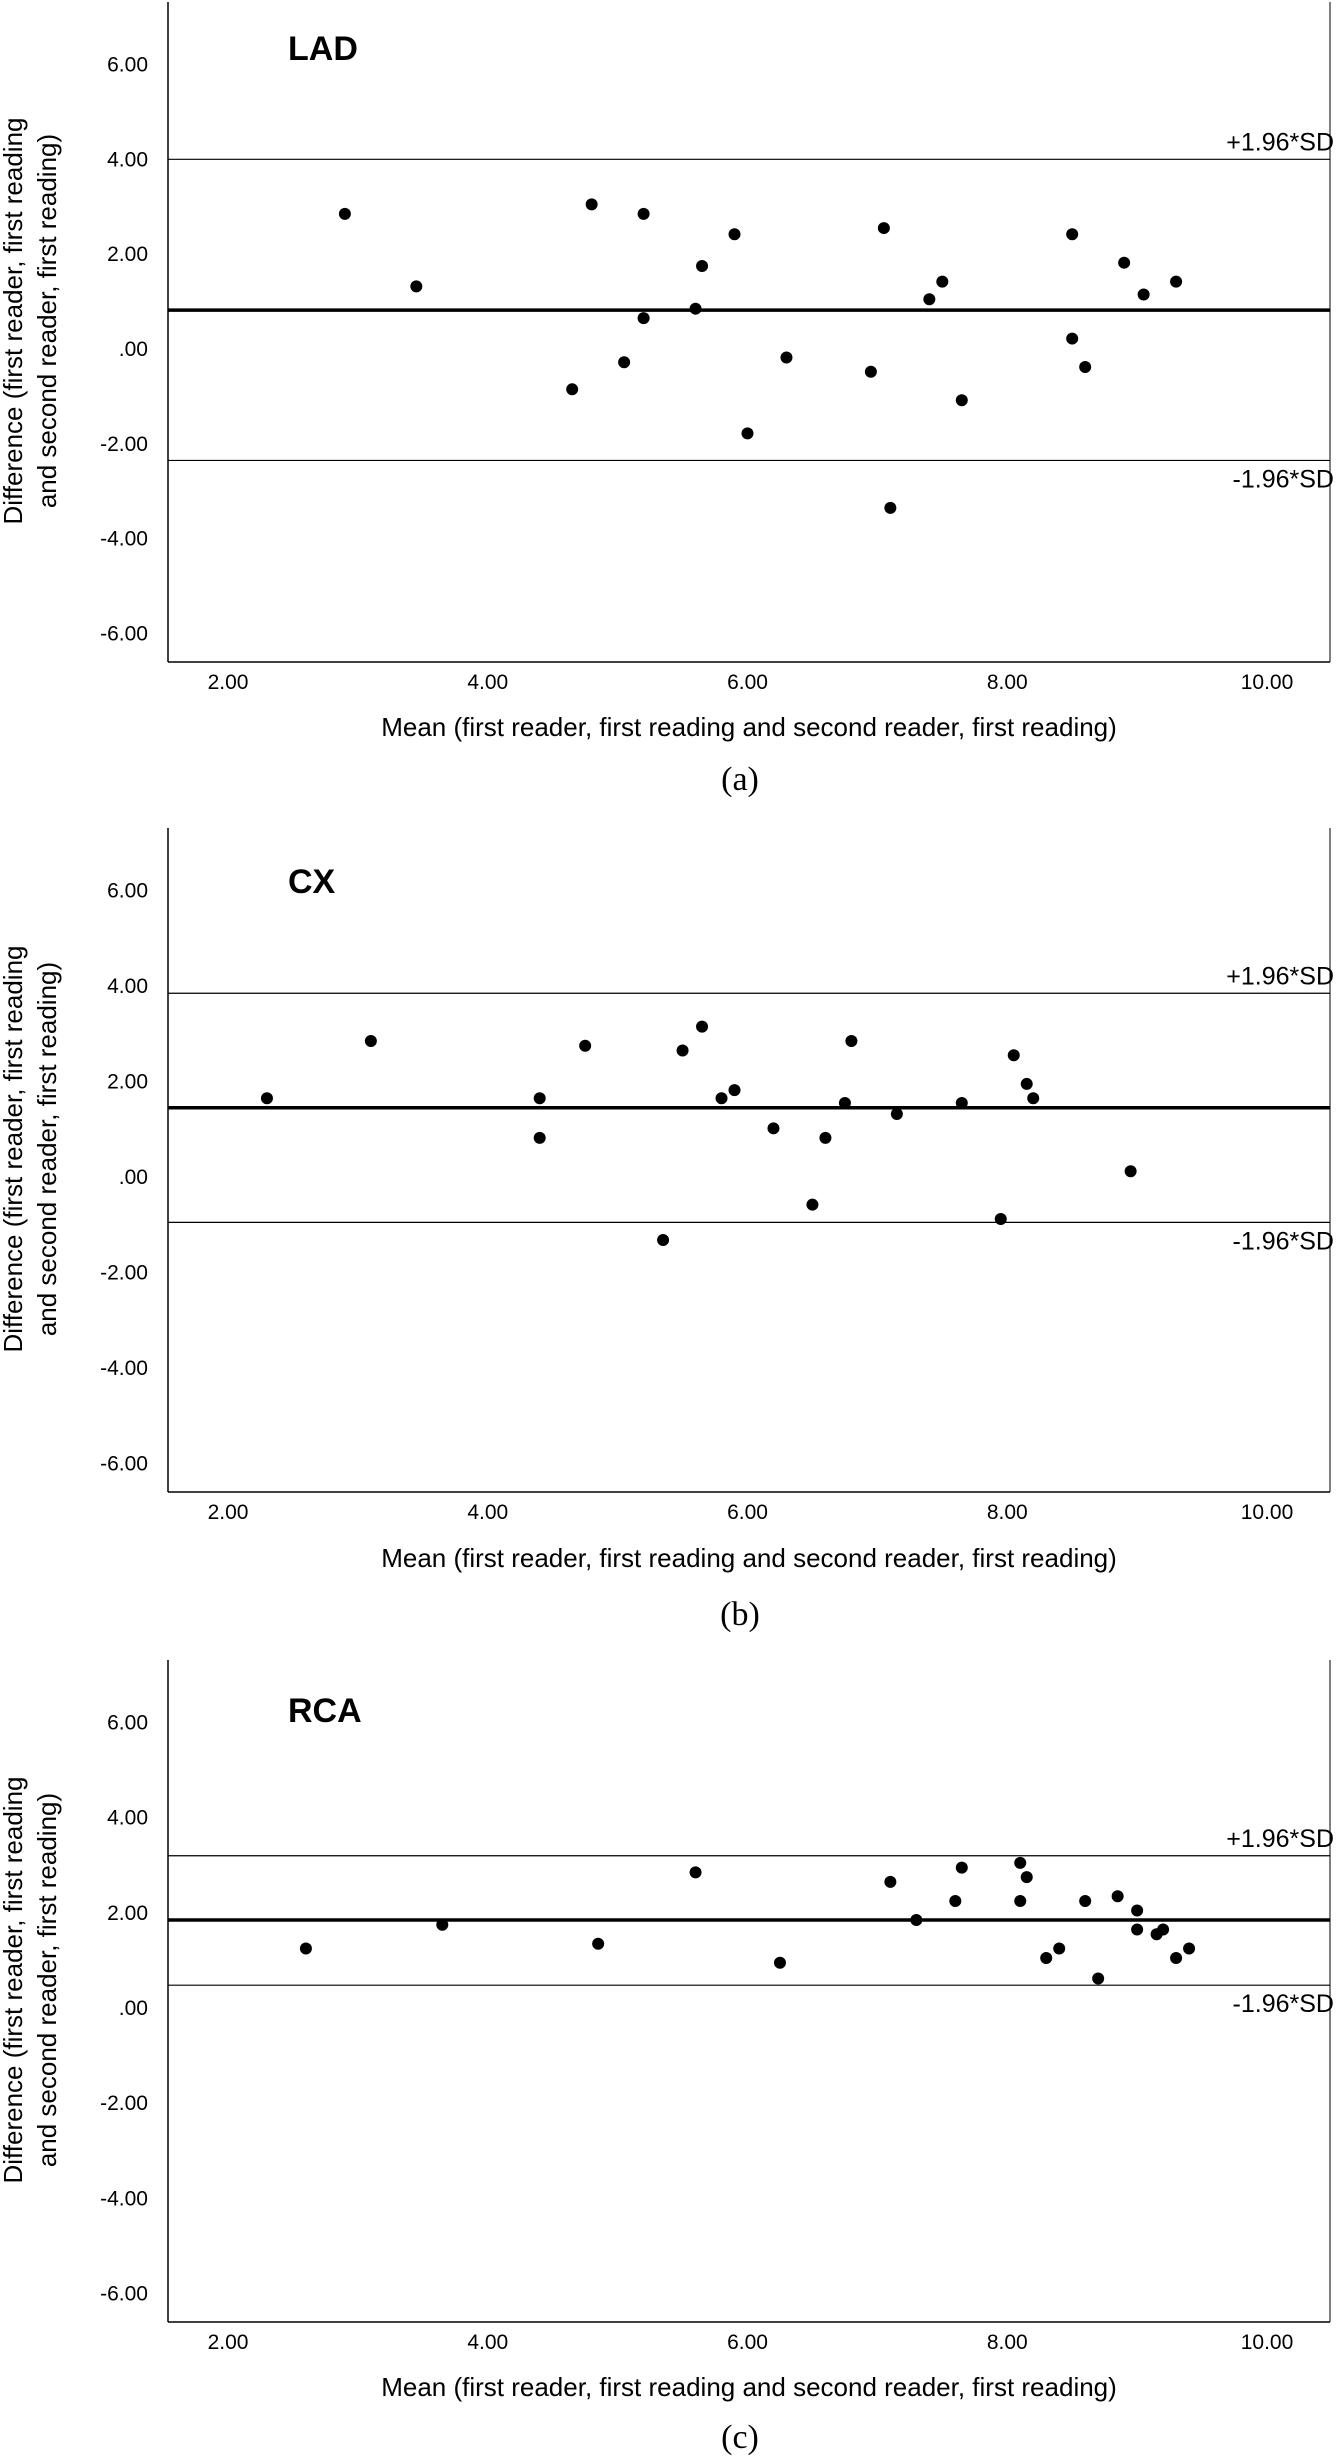 The image size is (1338, 2458). Describe the element at coordinates (740, 779) in the screenshot. I see `panel-caption: (a)` at that location.